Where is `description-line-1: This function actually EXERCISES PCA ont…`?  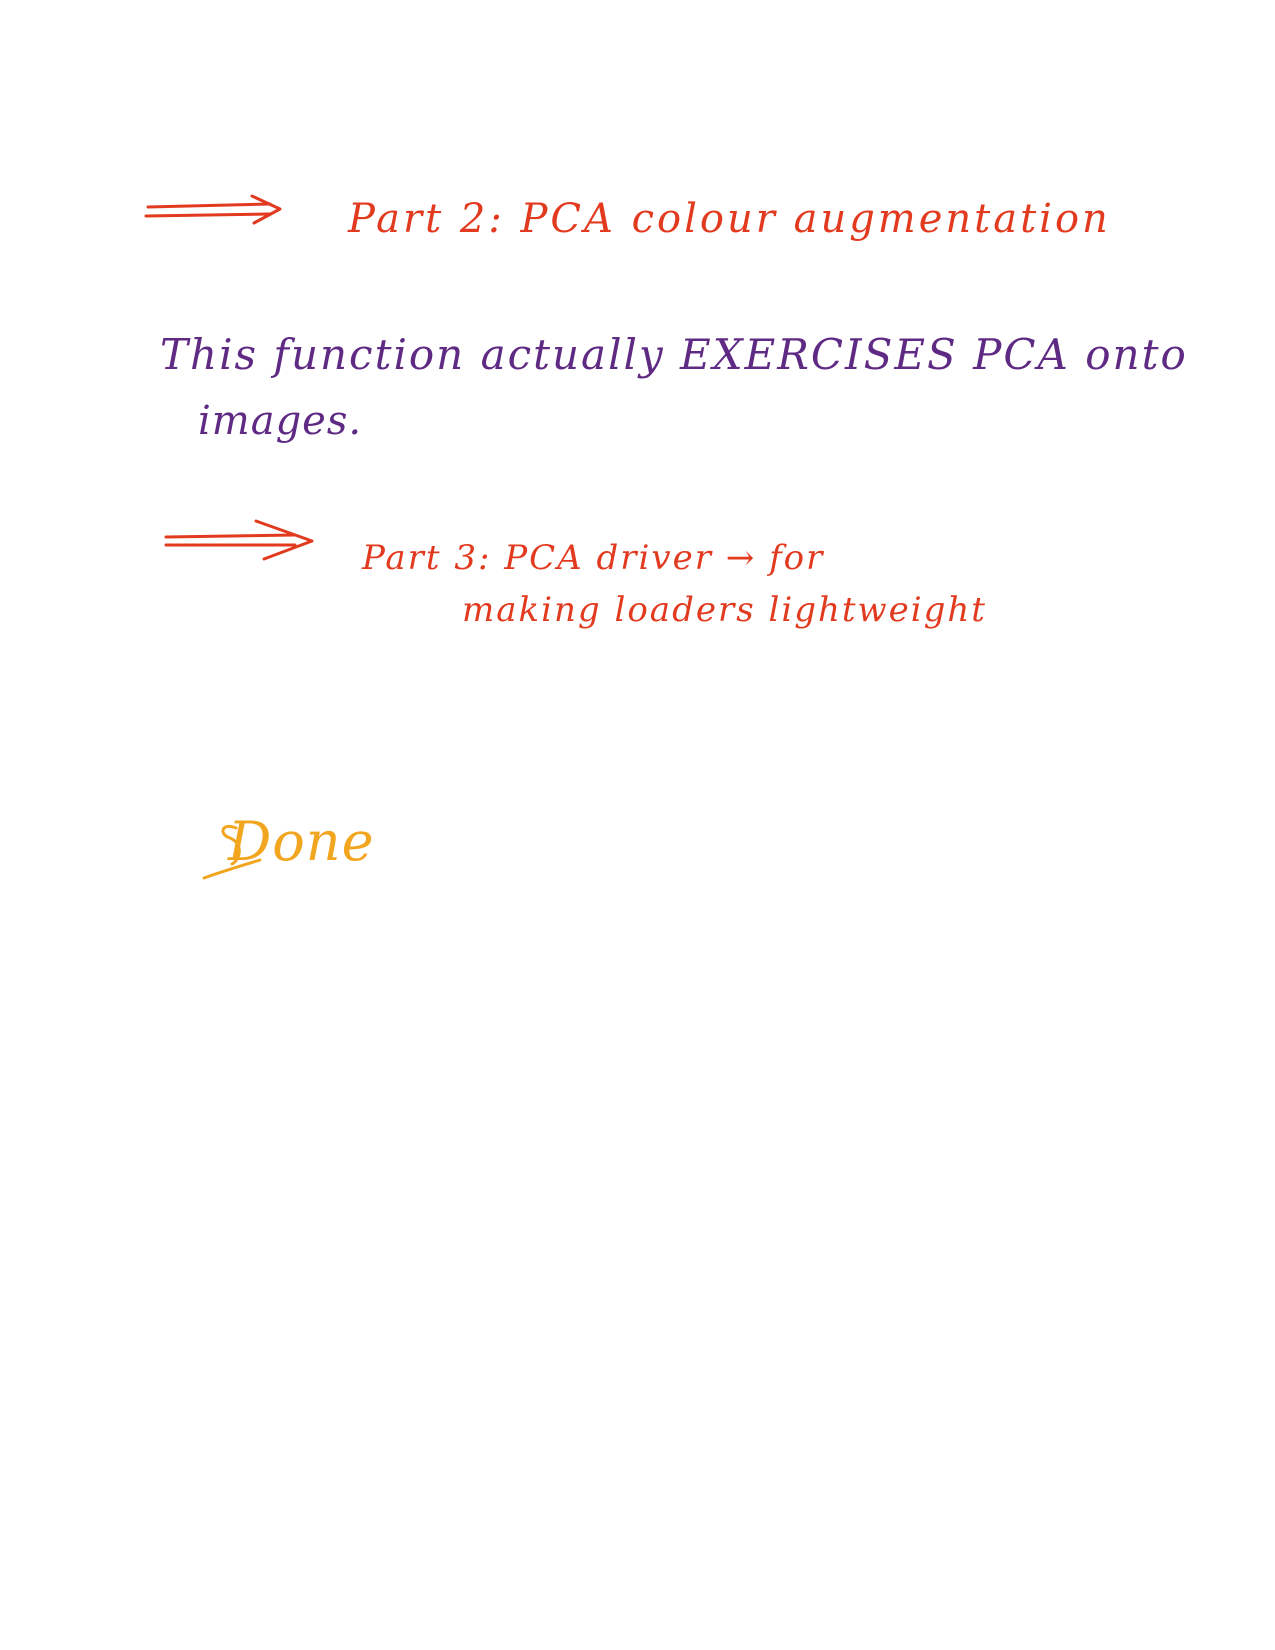
description-line-1: This function actually EXERCISES PCA ont… is located at coordinates (674, 354).